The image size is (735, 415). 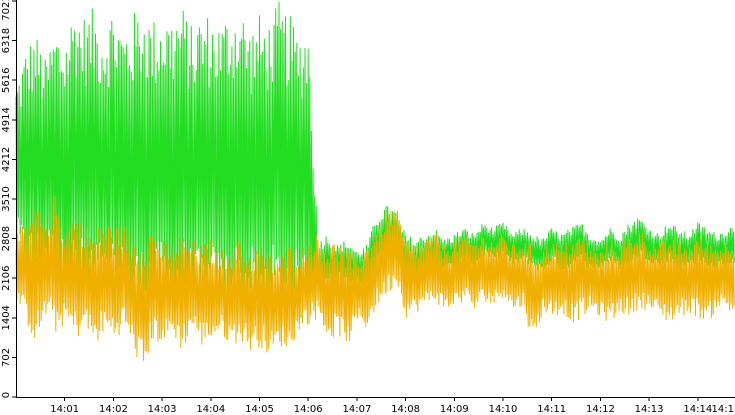 What do you see at coordinates (6, 159) in the screenshot?
I see `y-tick-label: 4212` at bounding box center [6, 159].